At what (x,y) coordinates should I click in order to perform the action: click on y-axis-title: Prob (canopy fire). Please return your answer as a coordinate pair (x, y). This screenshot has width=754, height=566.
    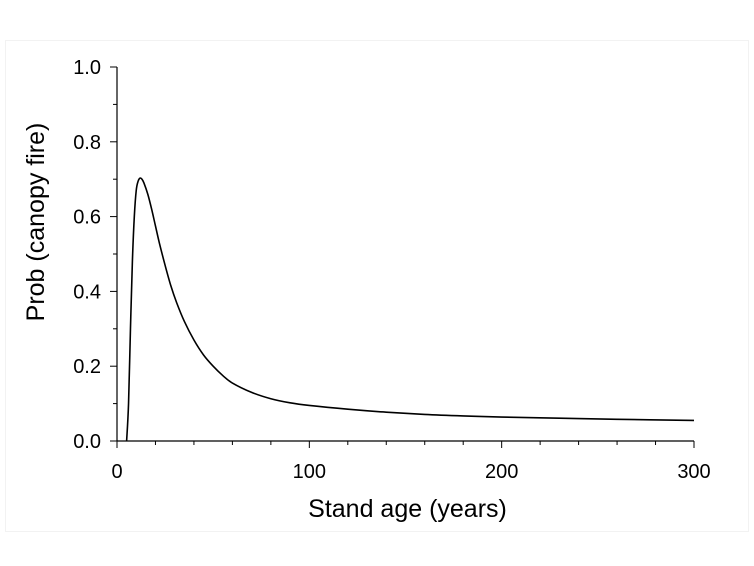
    Looking at the image, I should click on (36, 222).